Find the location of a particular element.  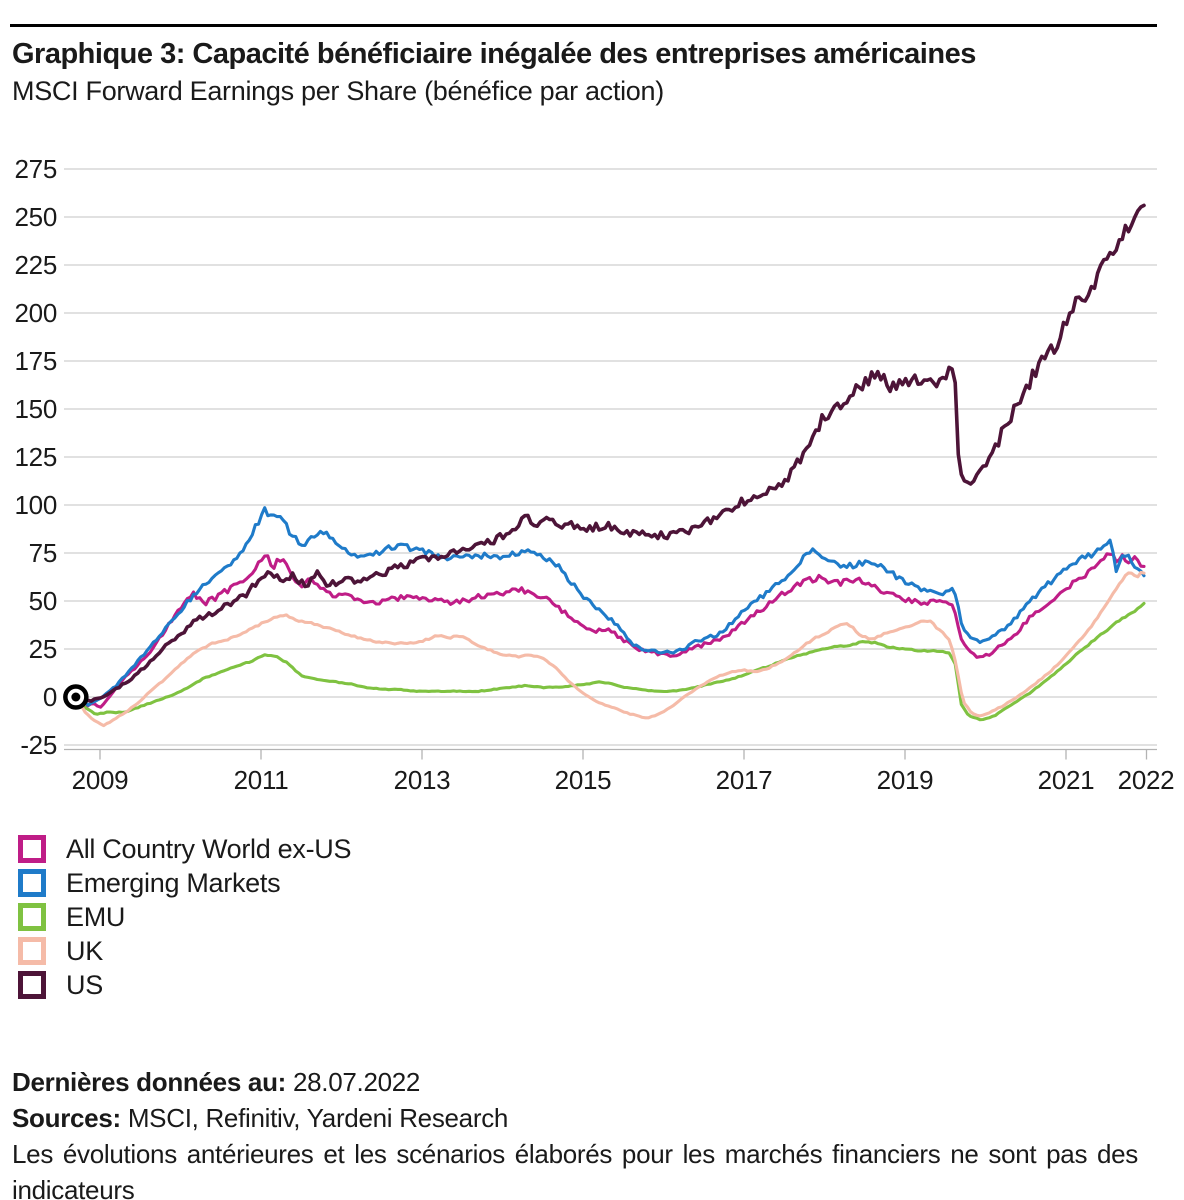

top-rule is located at coordinates (583, 25).